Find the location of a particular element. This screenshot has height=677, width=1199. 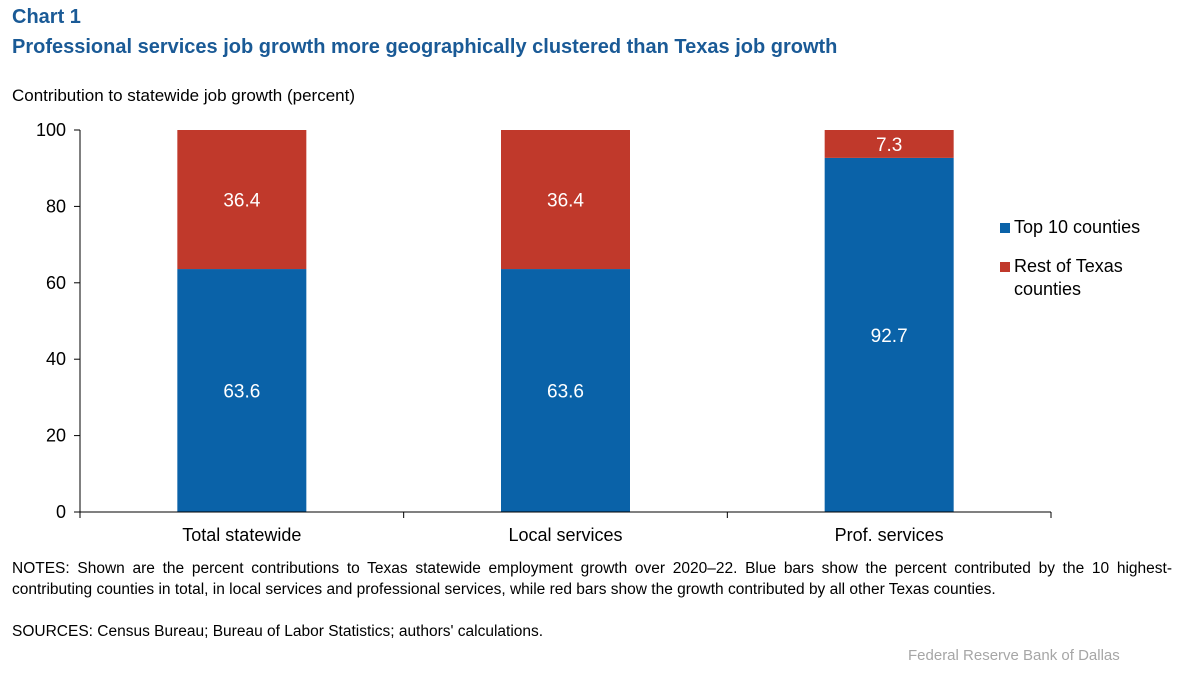

data-label-top10-0: 63.6 is located at coordinates (241, 392).